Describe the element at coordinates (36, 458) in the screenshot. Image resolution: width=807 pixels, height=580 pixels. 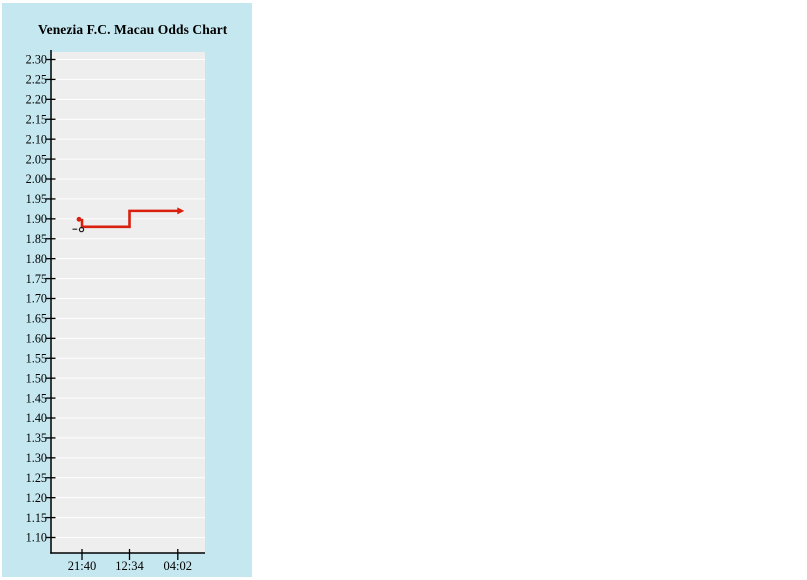
I see `y-tick-label: 1.30` at that location.